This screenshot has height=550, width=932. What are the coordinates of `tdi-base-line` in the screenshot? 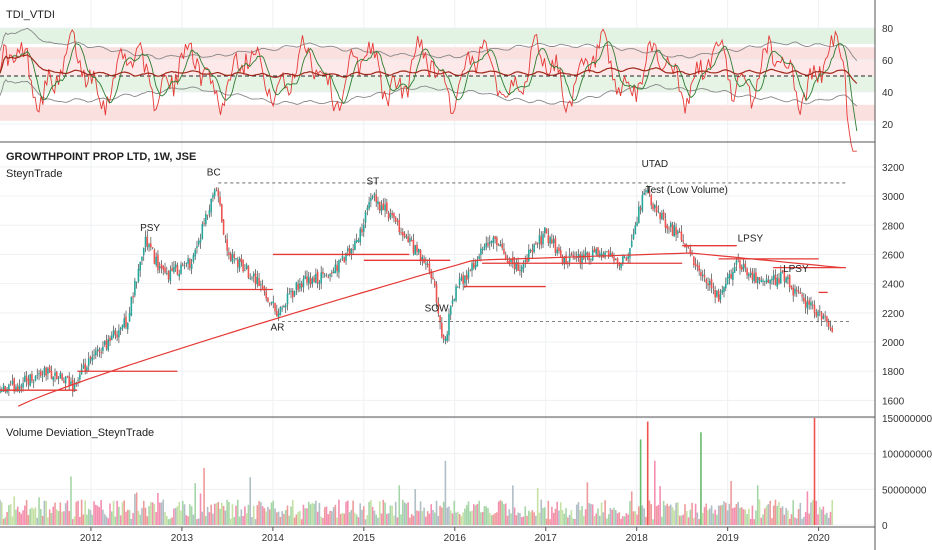 It's located at (429, 69).